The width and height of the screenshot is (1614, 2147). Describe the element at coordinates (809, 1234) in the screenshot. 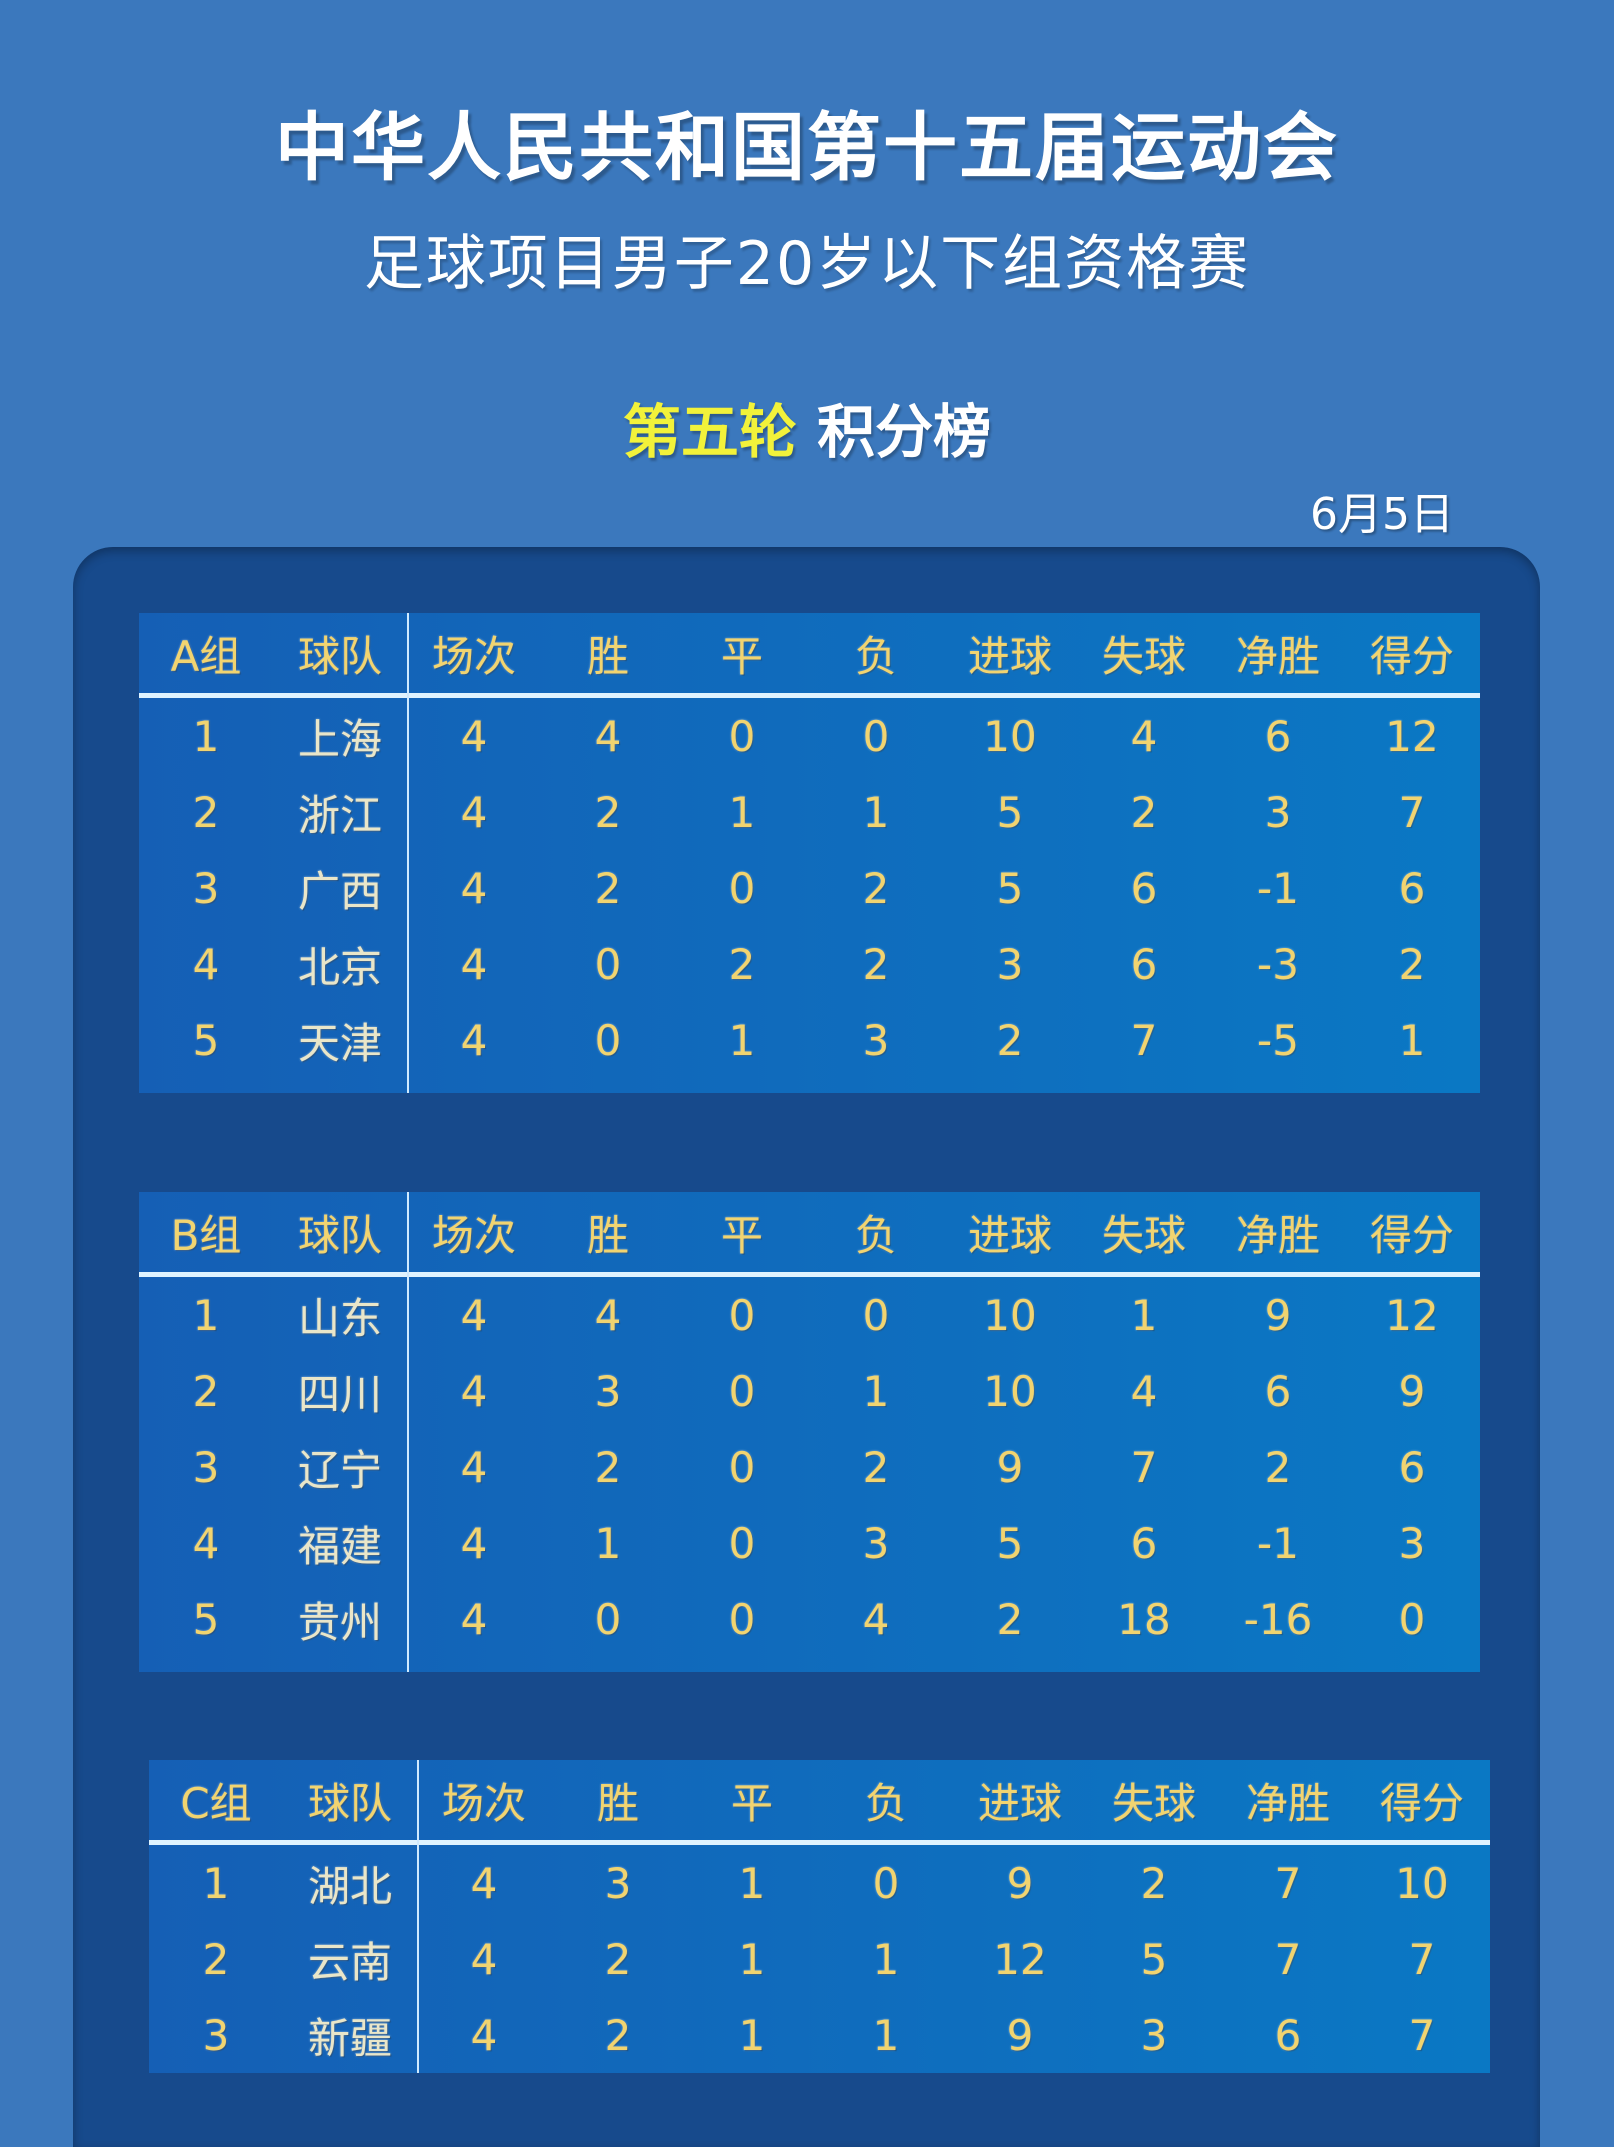

I see `table-header: B组 球队 场次 胜 平 负 进球 失球 净胜 得分` at that location.